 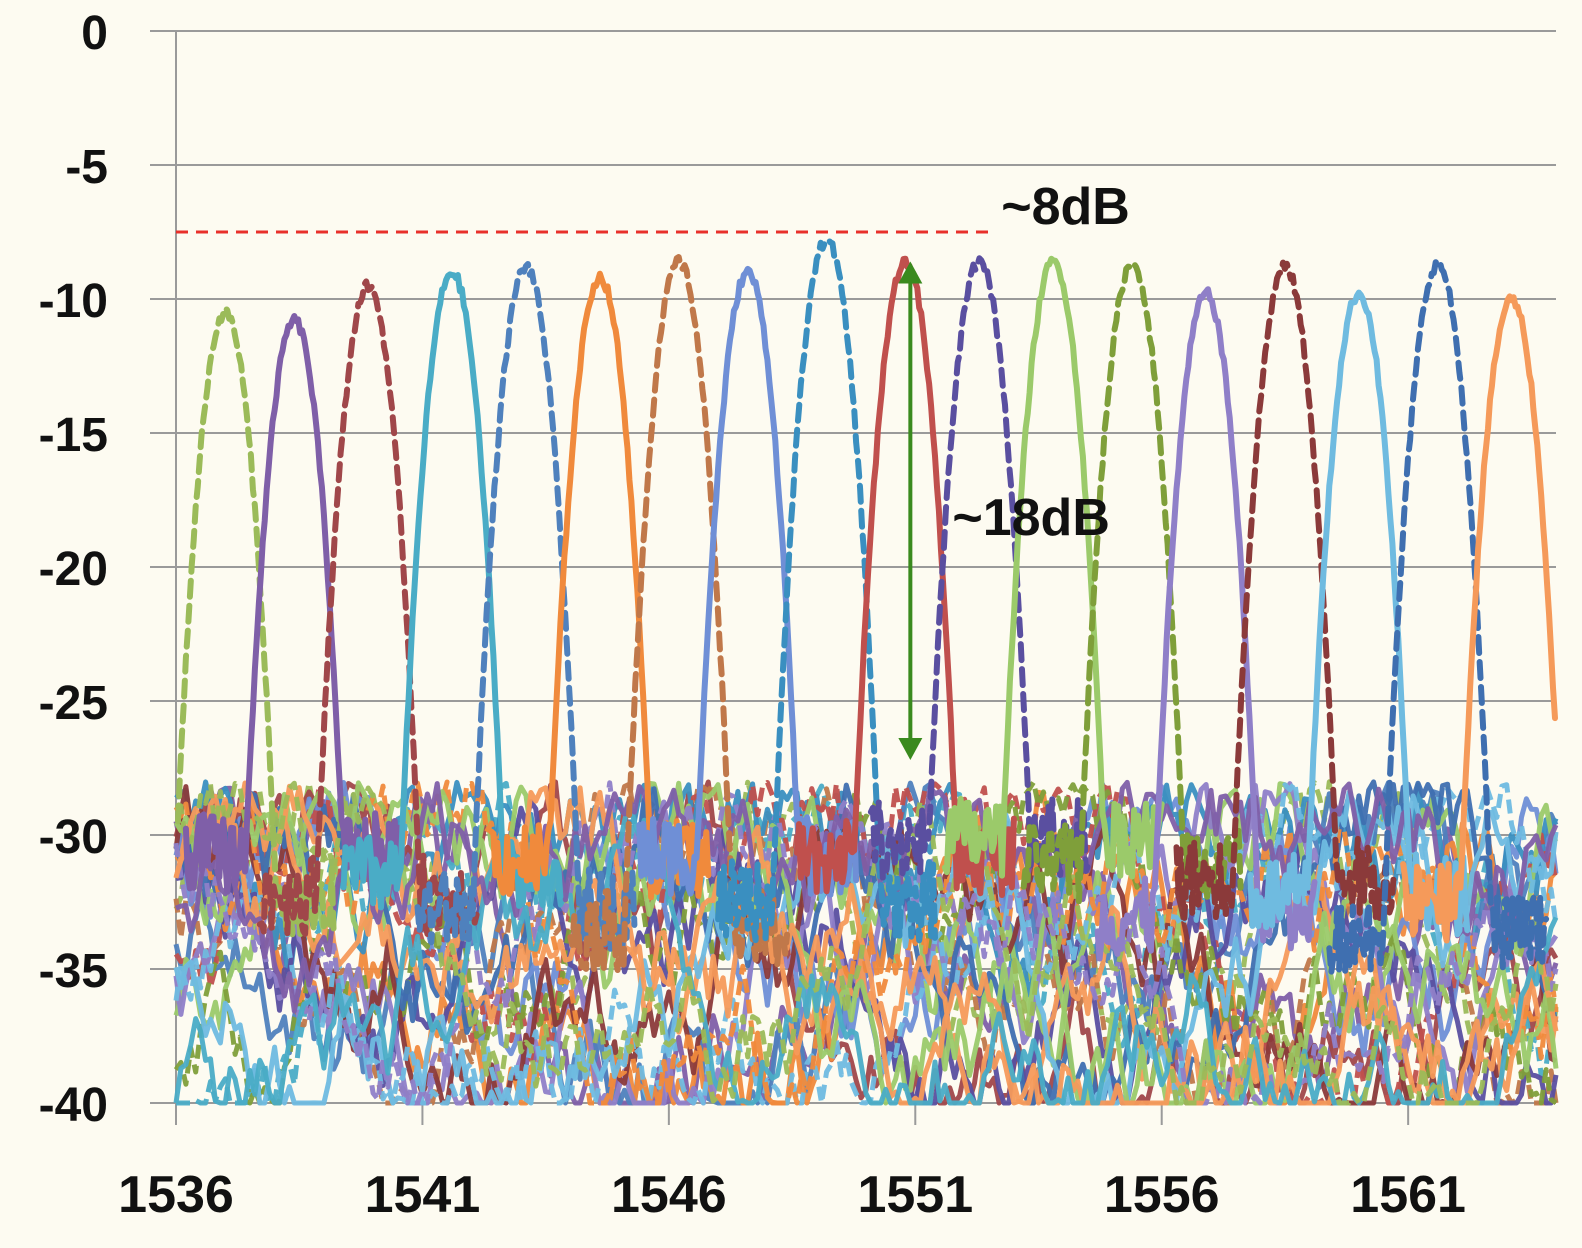 What do you see at coordinates (73, 703) in the screenshot?
I see `y-tick-label: -25` at bounding box center [73, 703].